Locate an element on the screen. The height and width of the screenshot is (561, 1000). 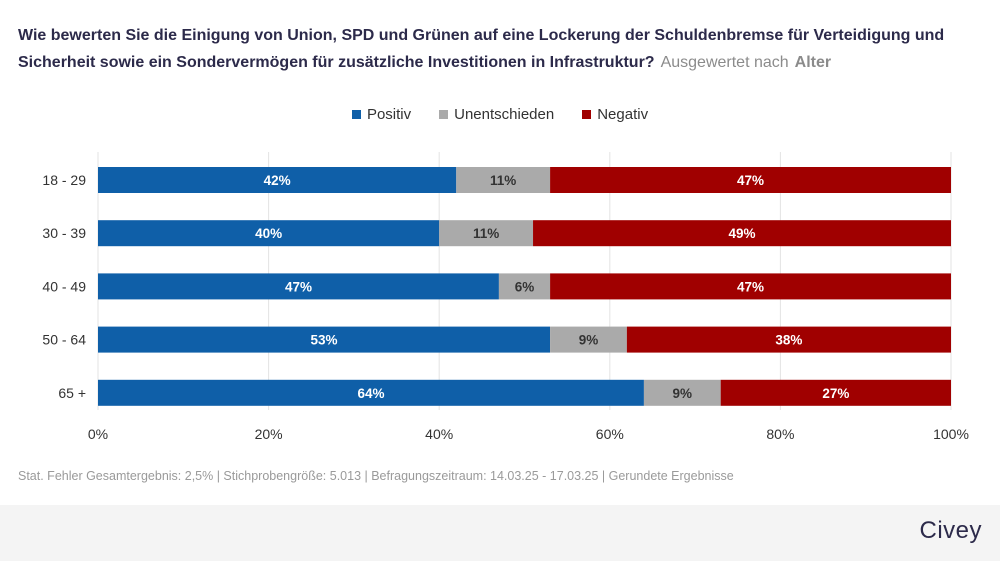
legend-item-positiv: Positiv is located at coordinates (381, 114).